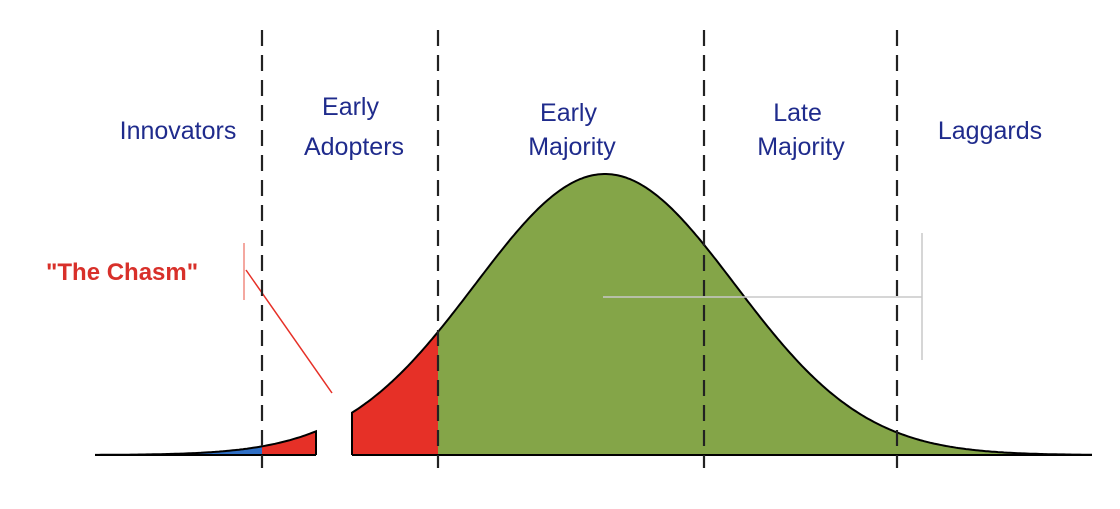  Describe the element at coordinates (178, 450) in the screenshot. I see `innovators-region` at that location.